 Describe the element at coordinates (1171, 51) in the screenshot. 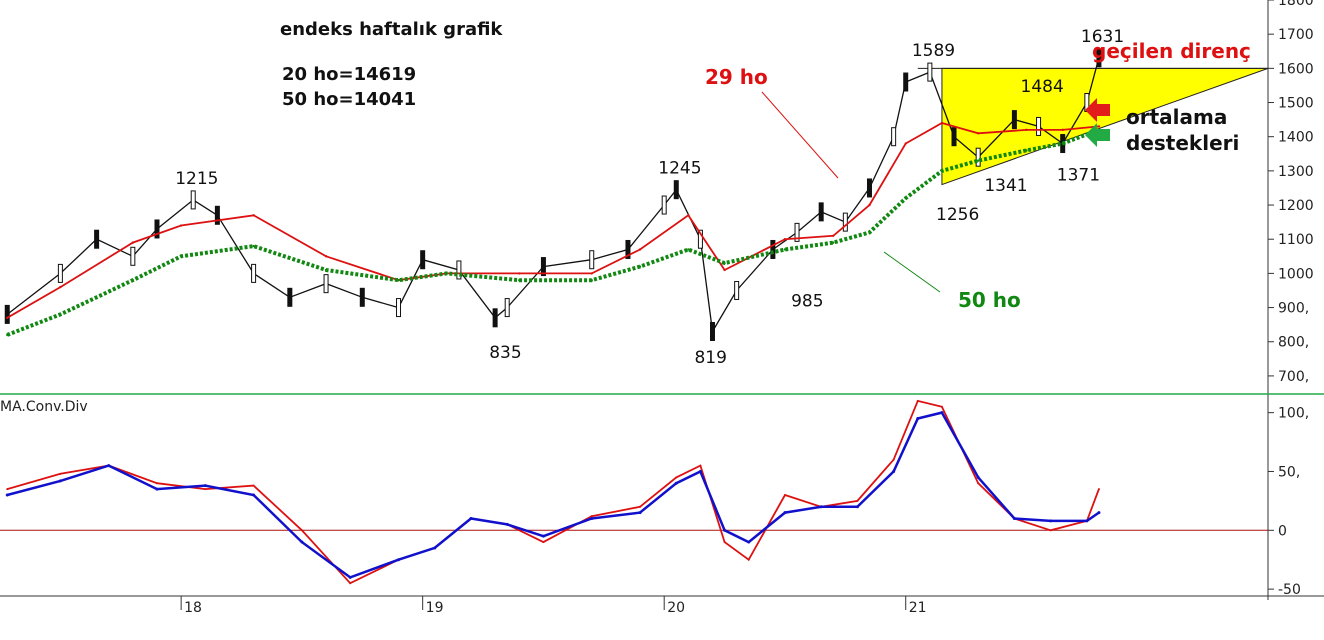

I see `annotation-label: geçilen direnç` at that location.